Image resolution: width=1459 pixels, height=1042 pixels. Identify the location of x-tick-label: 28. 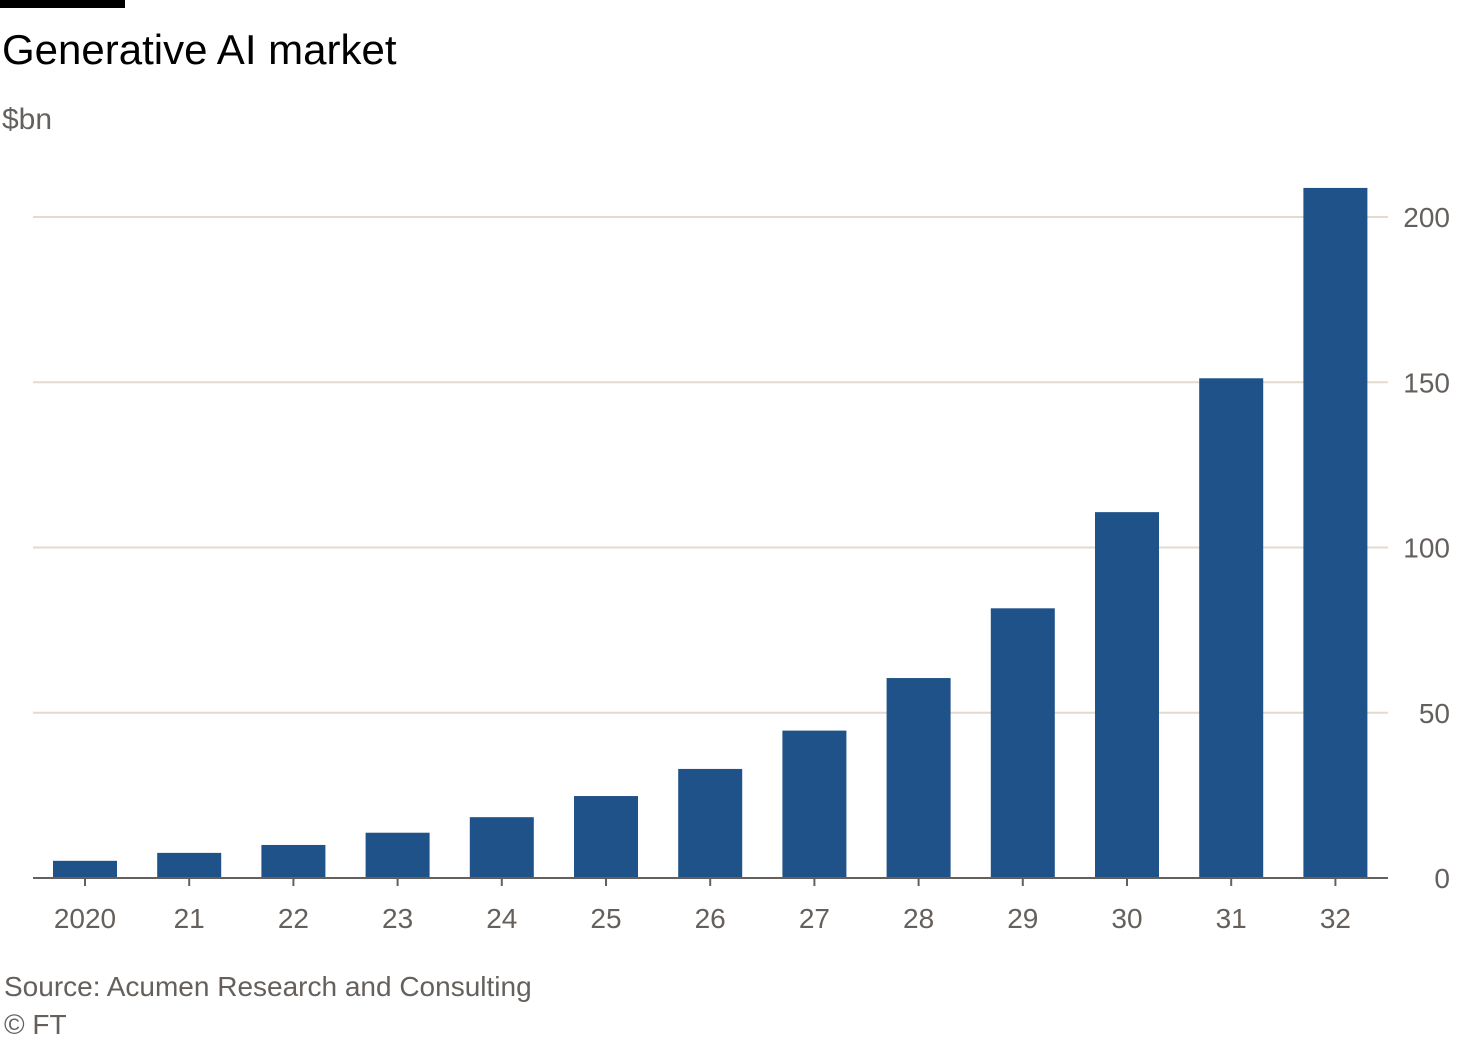
(918, 918).